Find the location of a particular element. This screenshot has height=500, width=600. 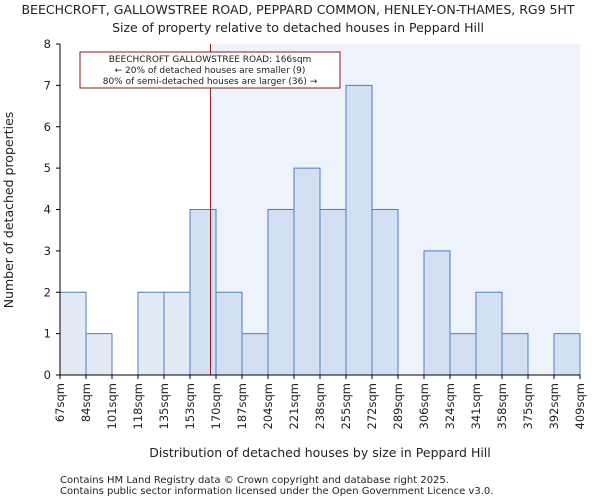

x-tick-label-187sqm: 187sqm is located at coordinates (242, 406).